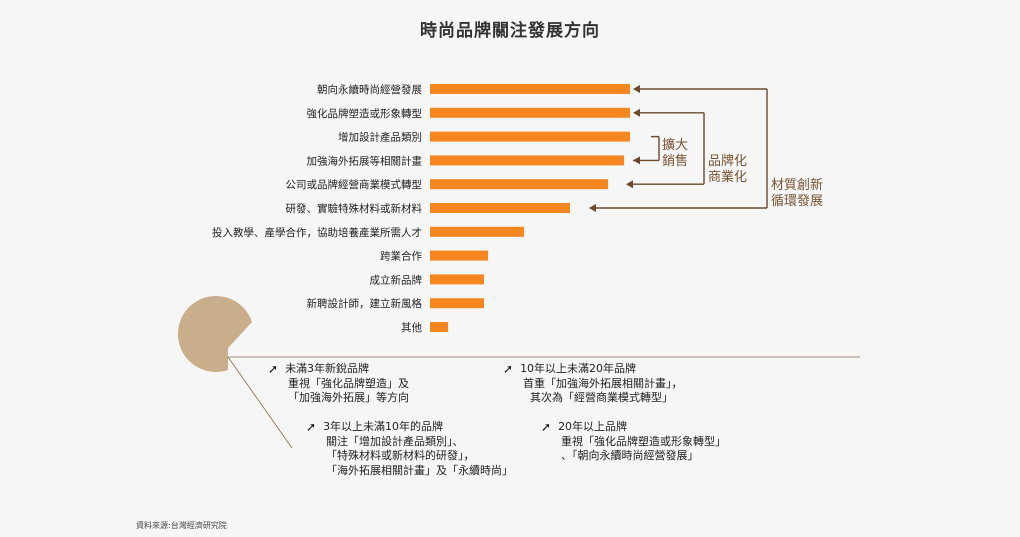 This screenshot has height=537, width=1020. Describe the element at coordinates (633, 427) in the screenshot. I see `note-heading: ➚ 20年以上品牌` at that location.